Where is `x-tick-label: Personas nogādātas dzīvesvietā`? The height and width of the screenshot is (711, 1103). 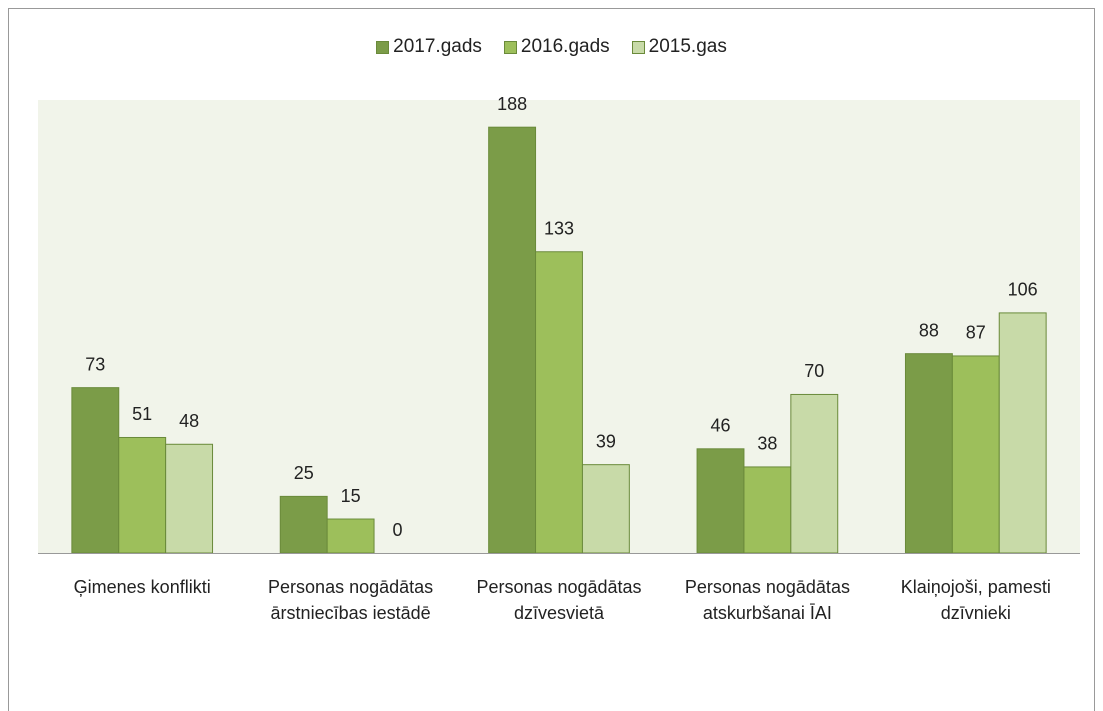
x-tick-label: Personas nogādātas dzīvesvietā is located at coordinates (559, 600).